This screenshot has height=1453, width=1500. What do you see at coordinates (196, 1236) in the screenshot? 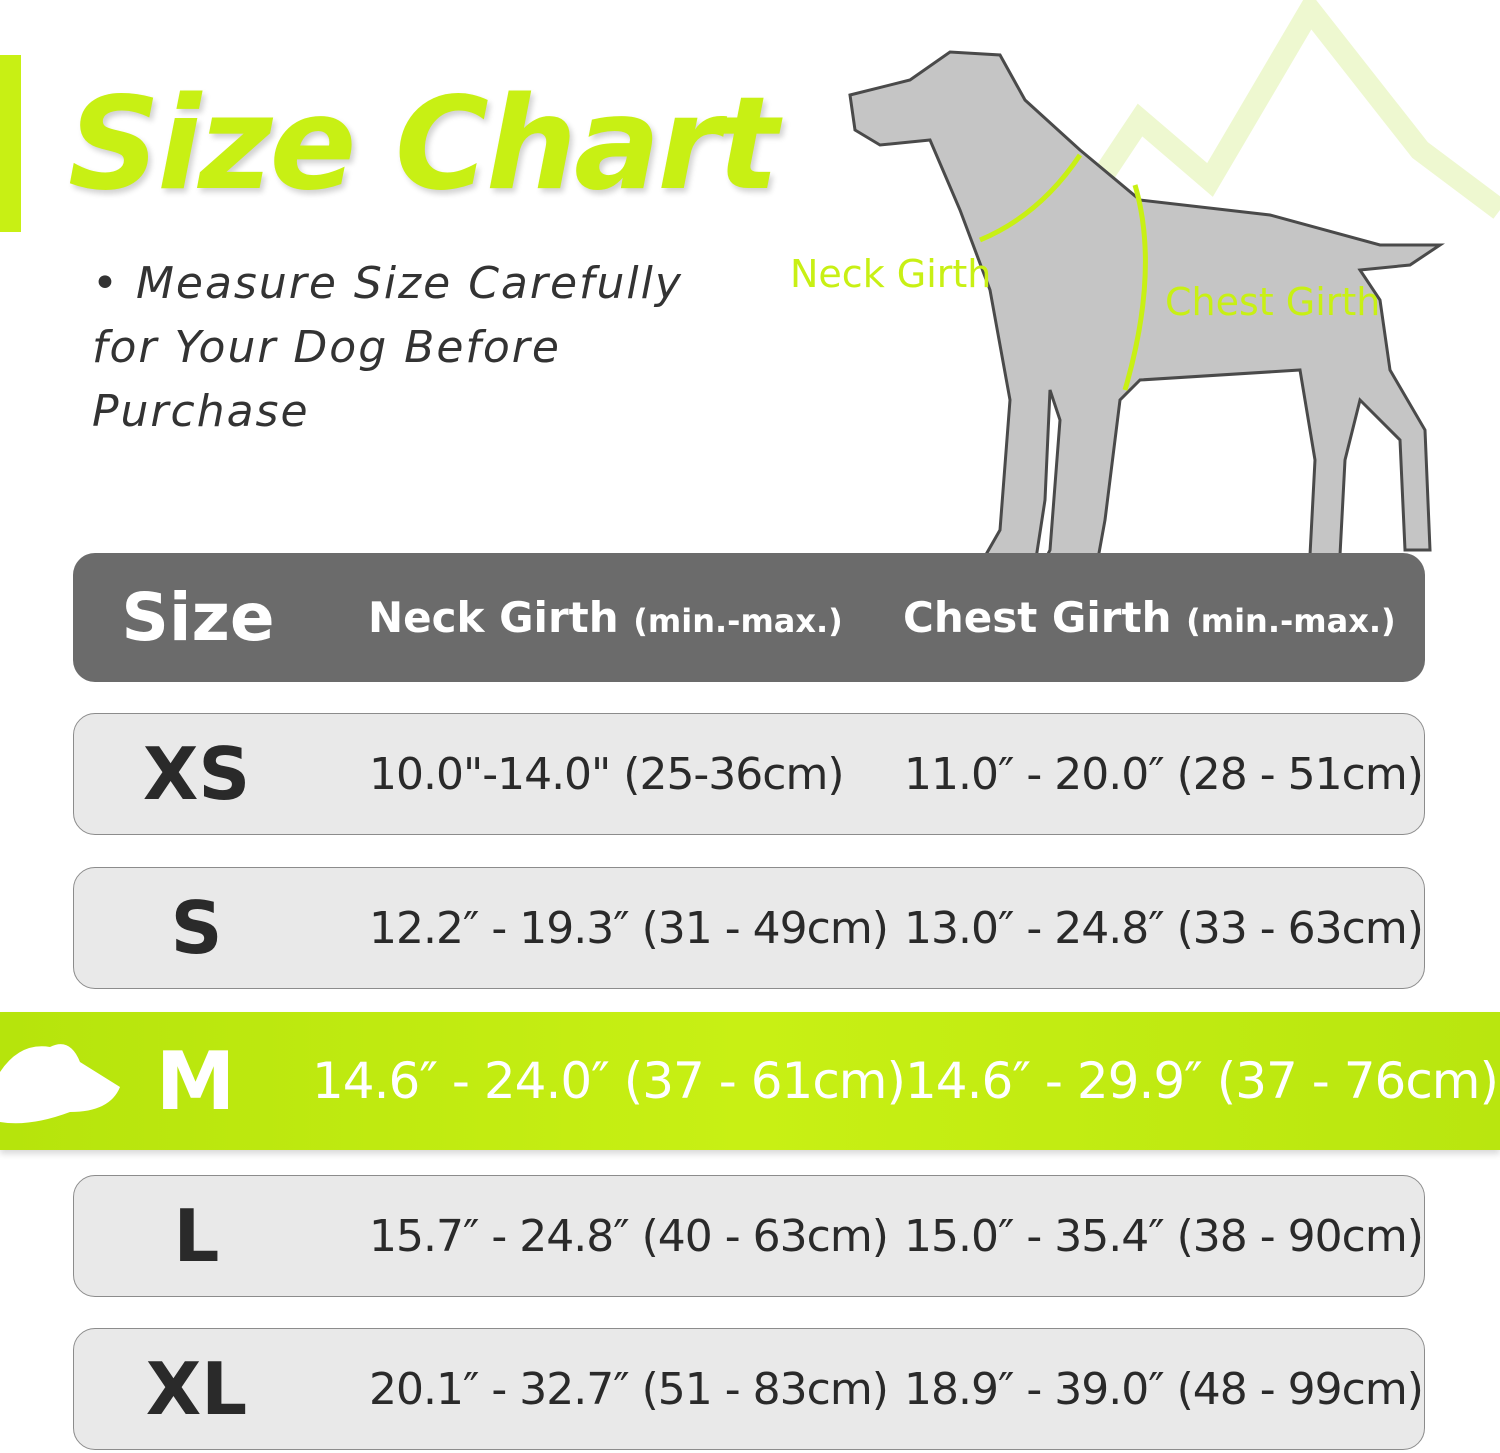
I see `size-cell: L` at bounding box center [196, 1236].